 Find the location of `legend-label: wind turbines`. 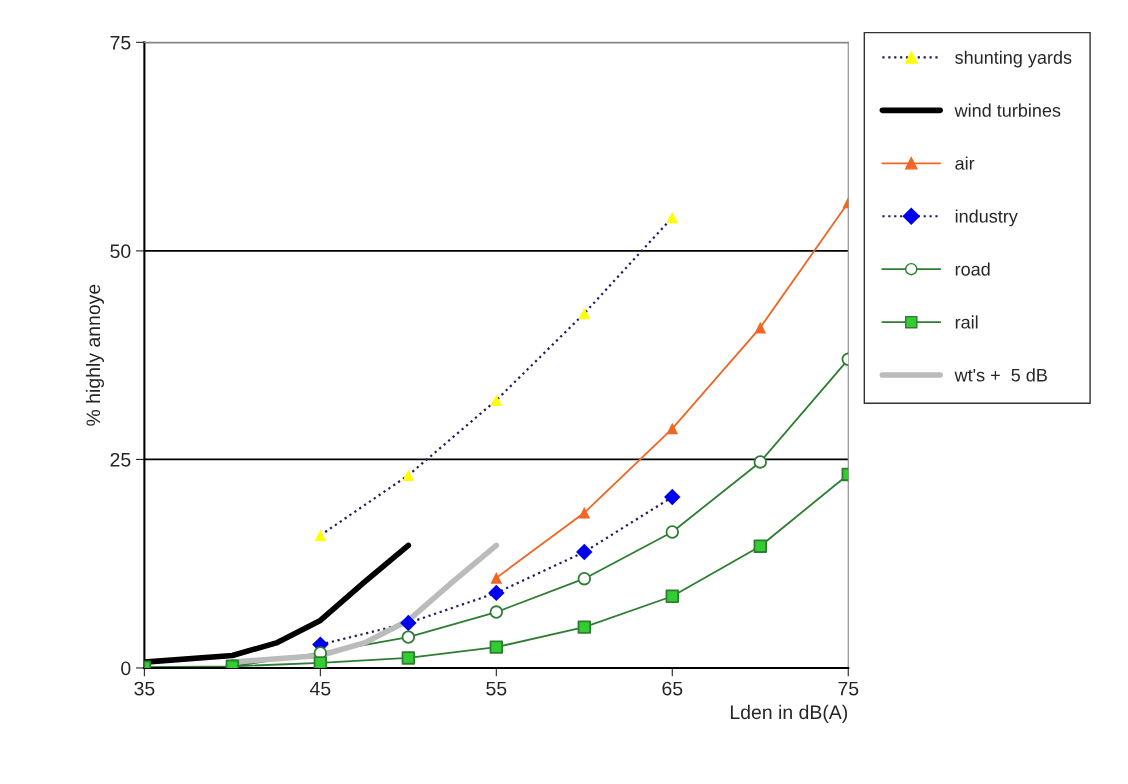

legend-label: wind turbines is located at coordinates (1007, 110).